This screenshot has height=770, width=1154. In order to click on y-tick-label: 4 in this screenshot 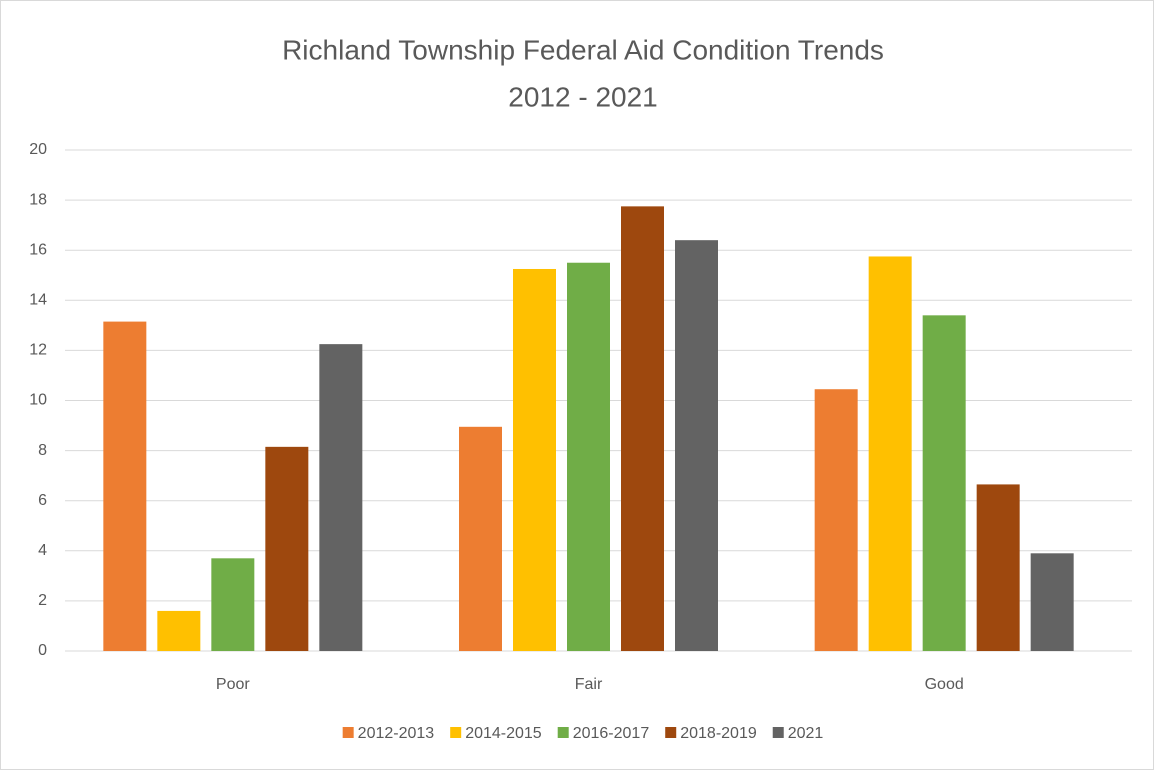, I will do `click(42, 550)`.